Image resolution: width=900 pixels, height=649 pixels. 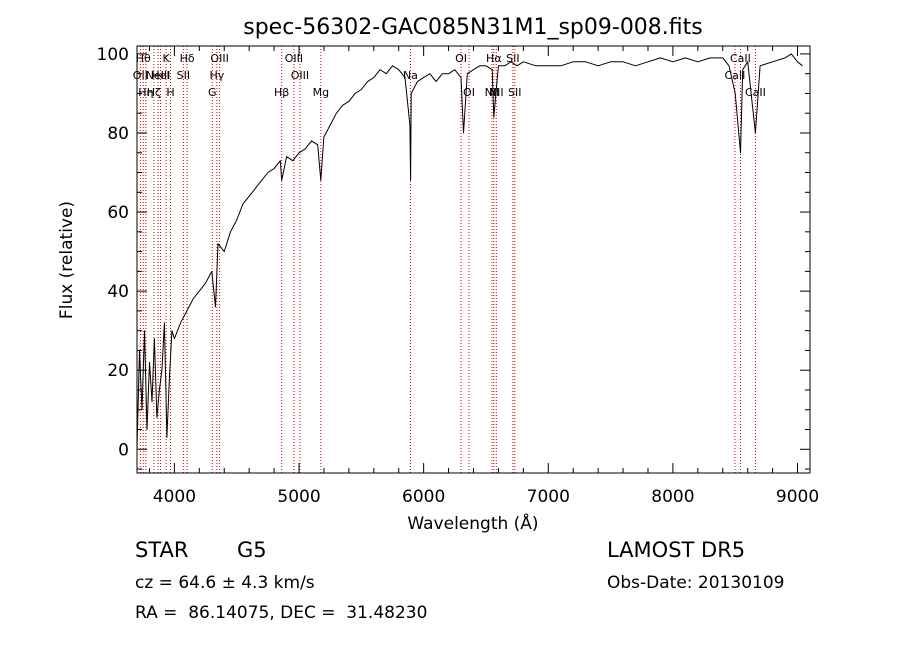 I want to click on line-label-6: K, so click(x=167, y=58).